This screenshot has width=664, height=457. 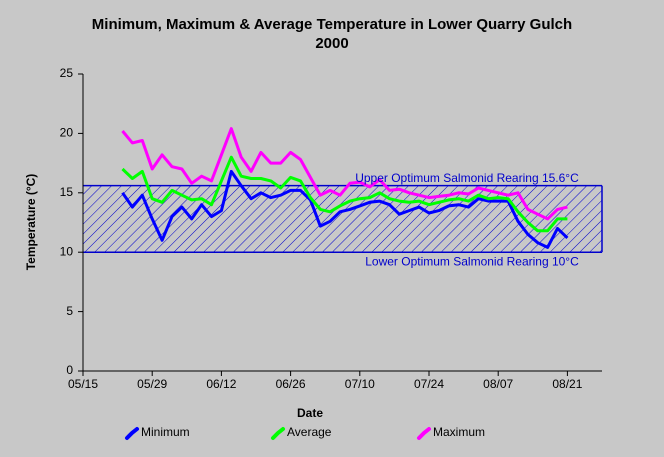 I want to click on x-tick-label: 06/12, so click(x=221, y=384).